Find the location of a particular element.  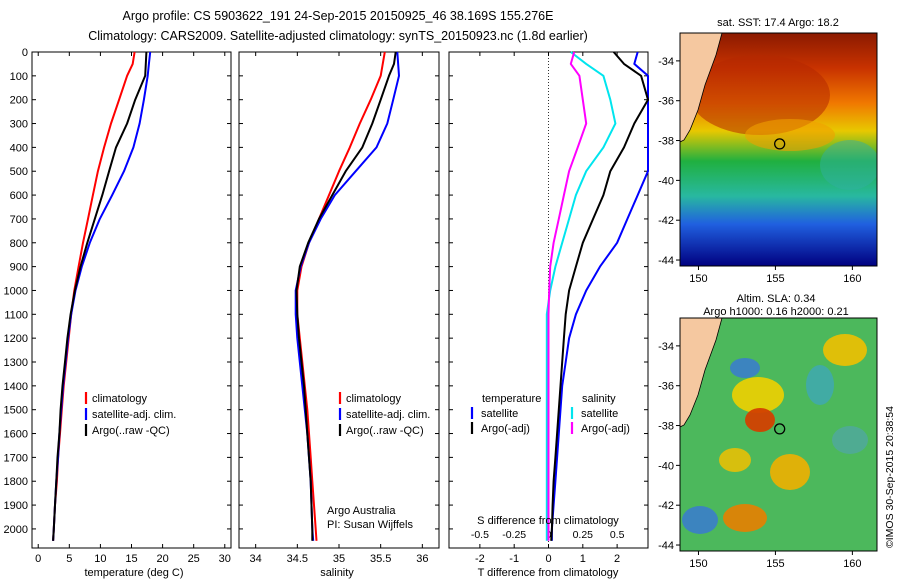

legend-s-argo: Argo(-adj) is located at coordinates (605, 429).